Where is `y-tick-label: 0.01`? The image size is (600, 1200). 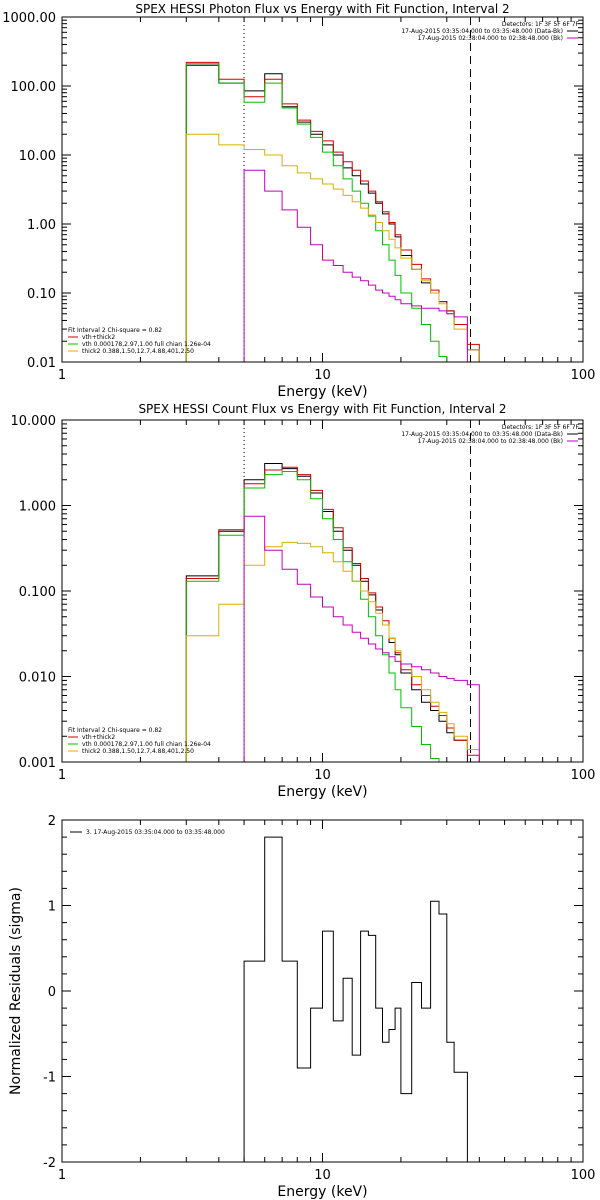
y-tick-label: 0.01 is located at coordinates (41, 363).